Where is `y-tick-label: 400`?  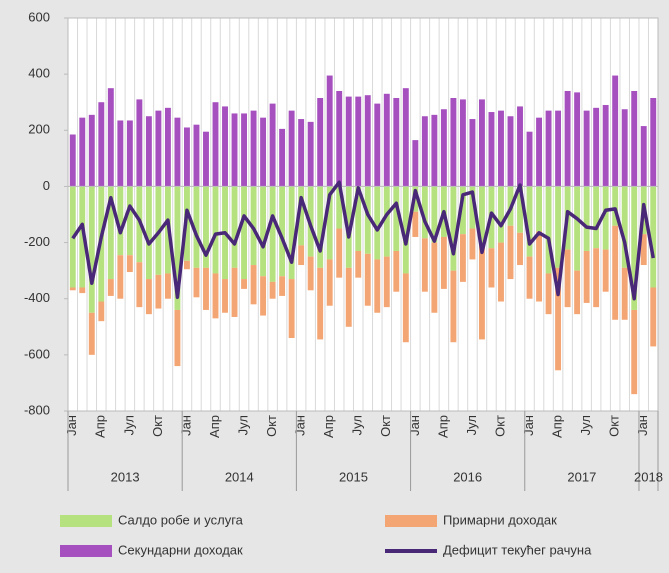 y-tick-label: 400 is located at coordinates (39, 73).